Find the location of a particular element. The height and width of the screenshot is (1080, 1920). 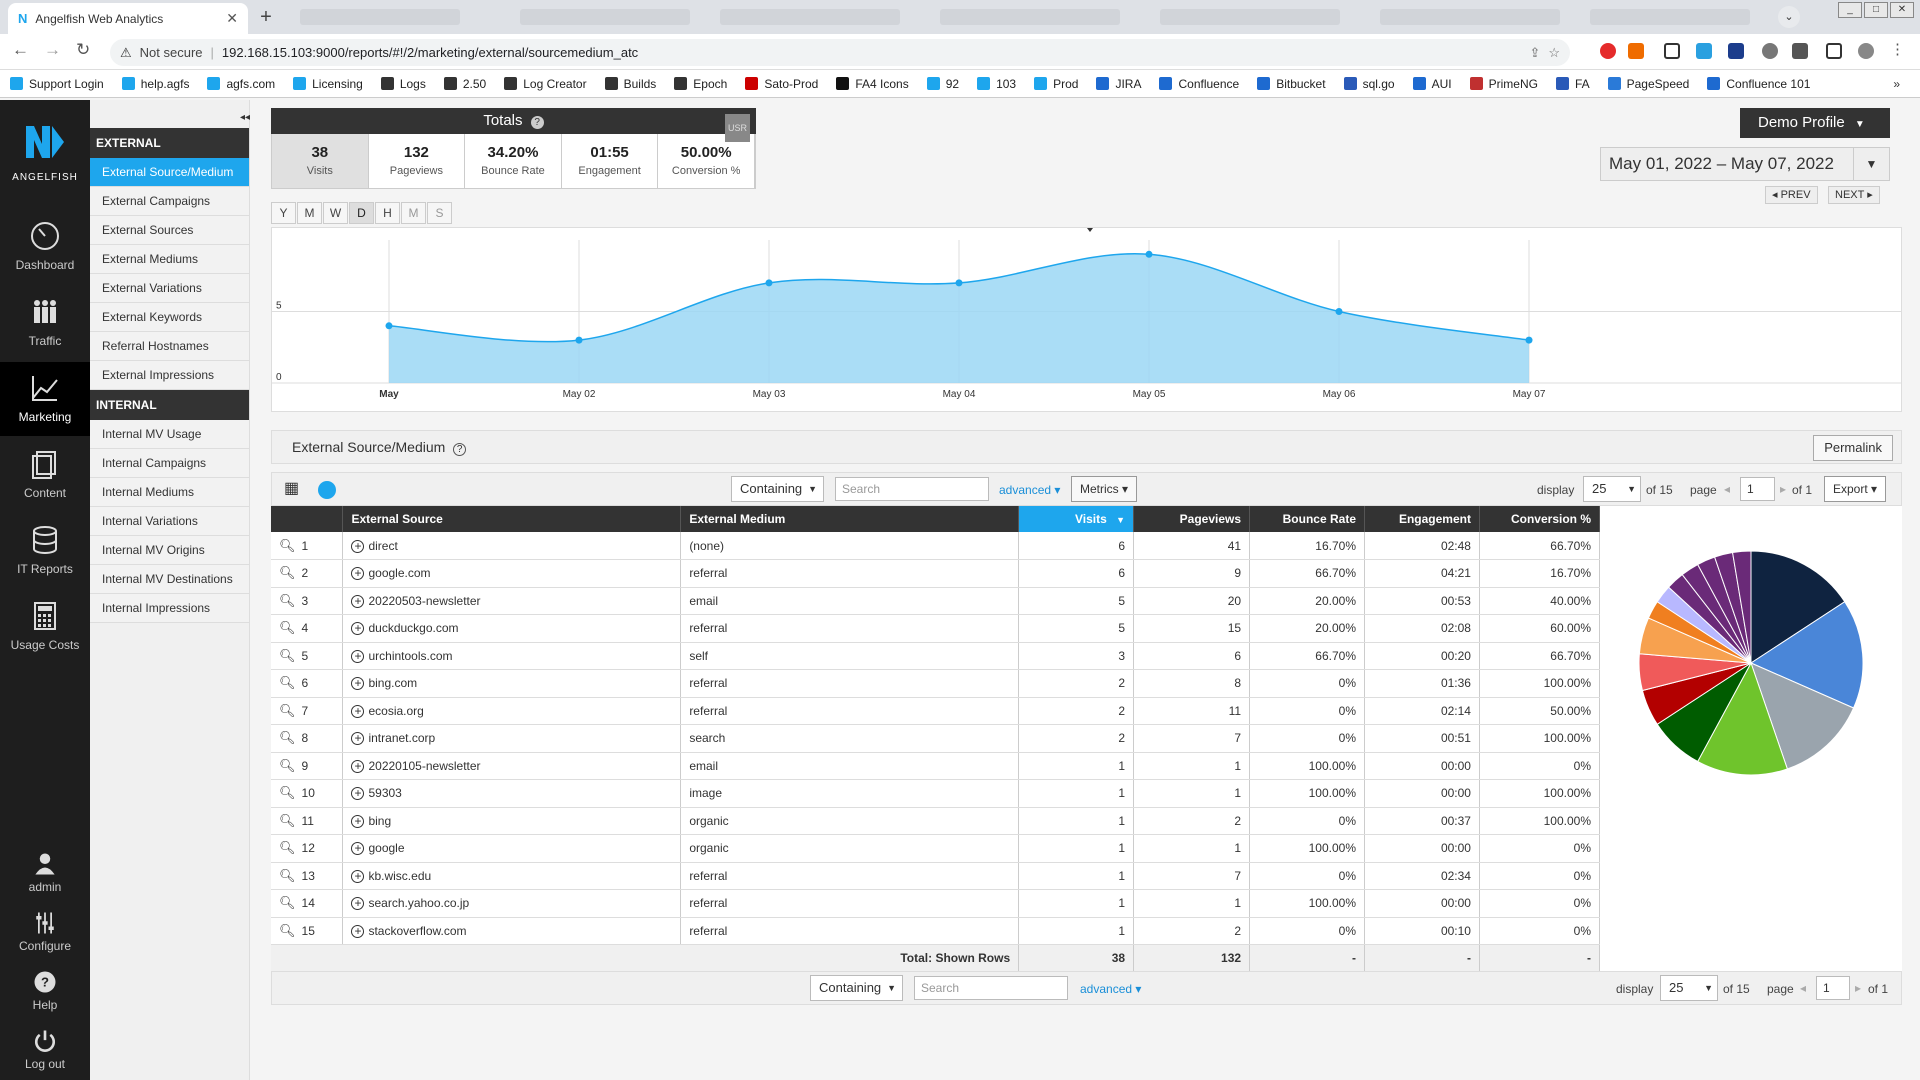

bookmark-item: 103 is located at coordinates (996, 84).